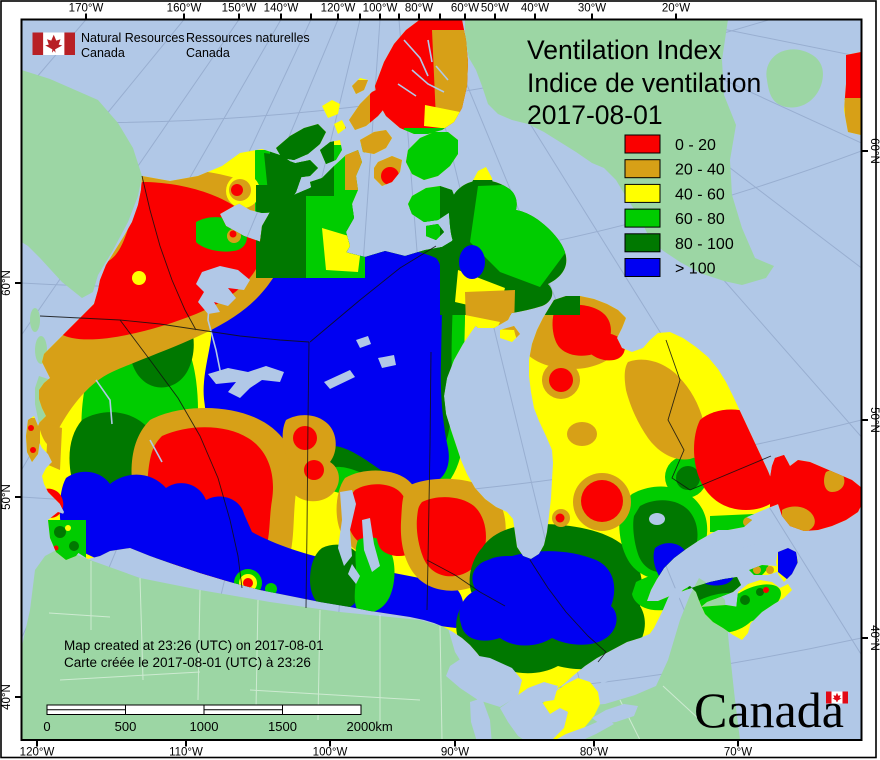 The height and width of the screenshot is (760, 880). Describe the element at coordinates (133, 38) in the screenshot. I see `svg-text: Natural Resources` at that location.